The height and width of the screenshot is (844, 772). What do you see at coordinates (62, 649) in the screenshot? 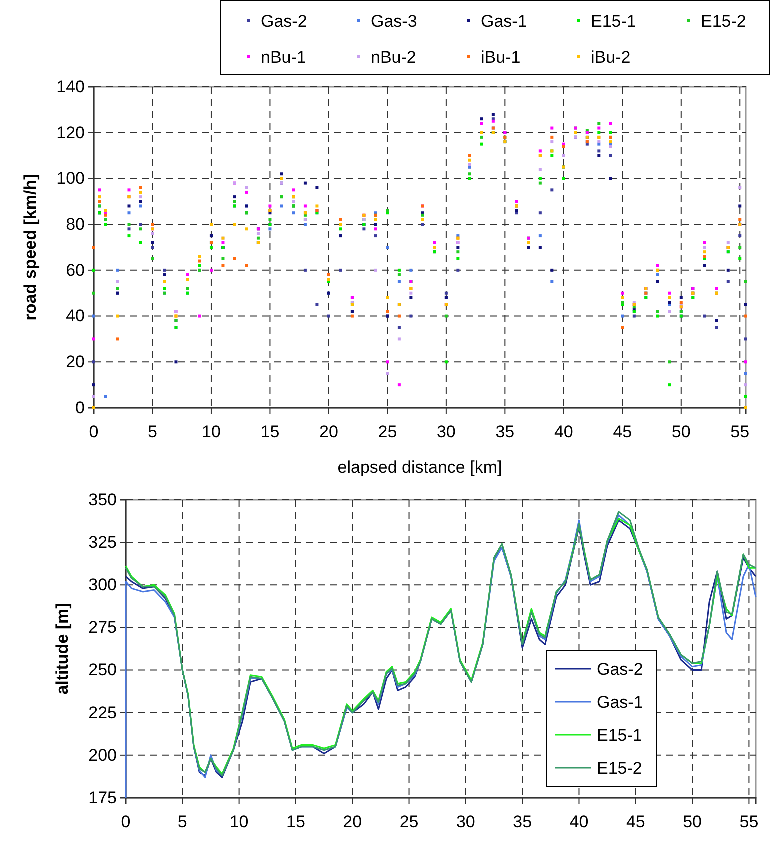
I see `y-axis-title: altitude [m]` at bounding box center [62, 649].